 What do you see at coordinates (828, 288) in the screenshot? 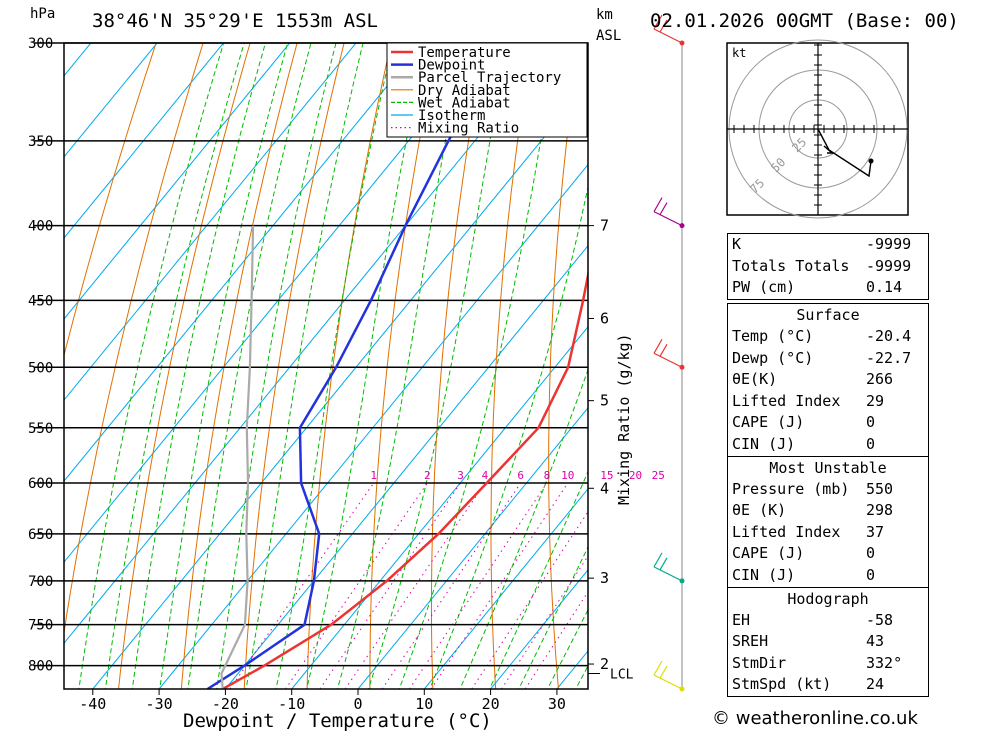
I see `index-row: PW (cm) 0.14` at bounding box center [828, 288].